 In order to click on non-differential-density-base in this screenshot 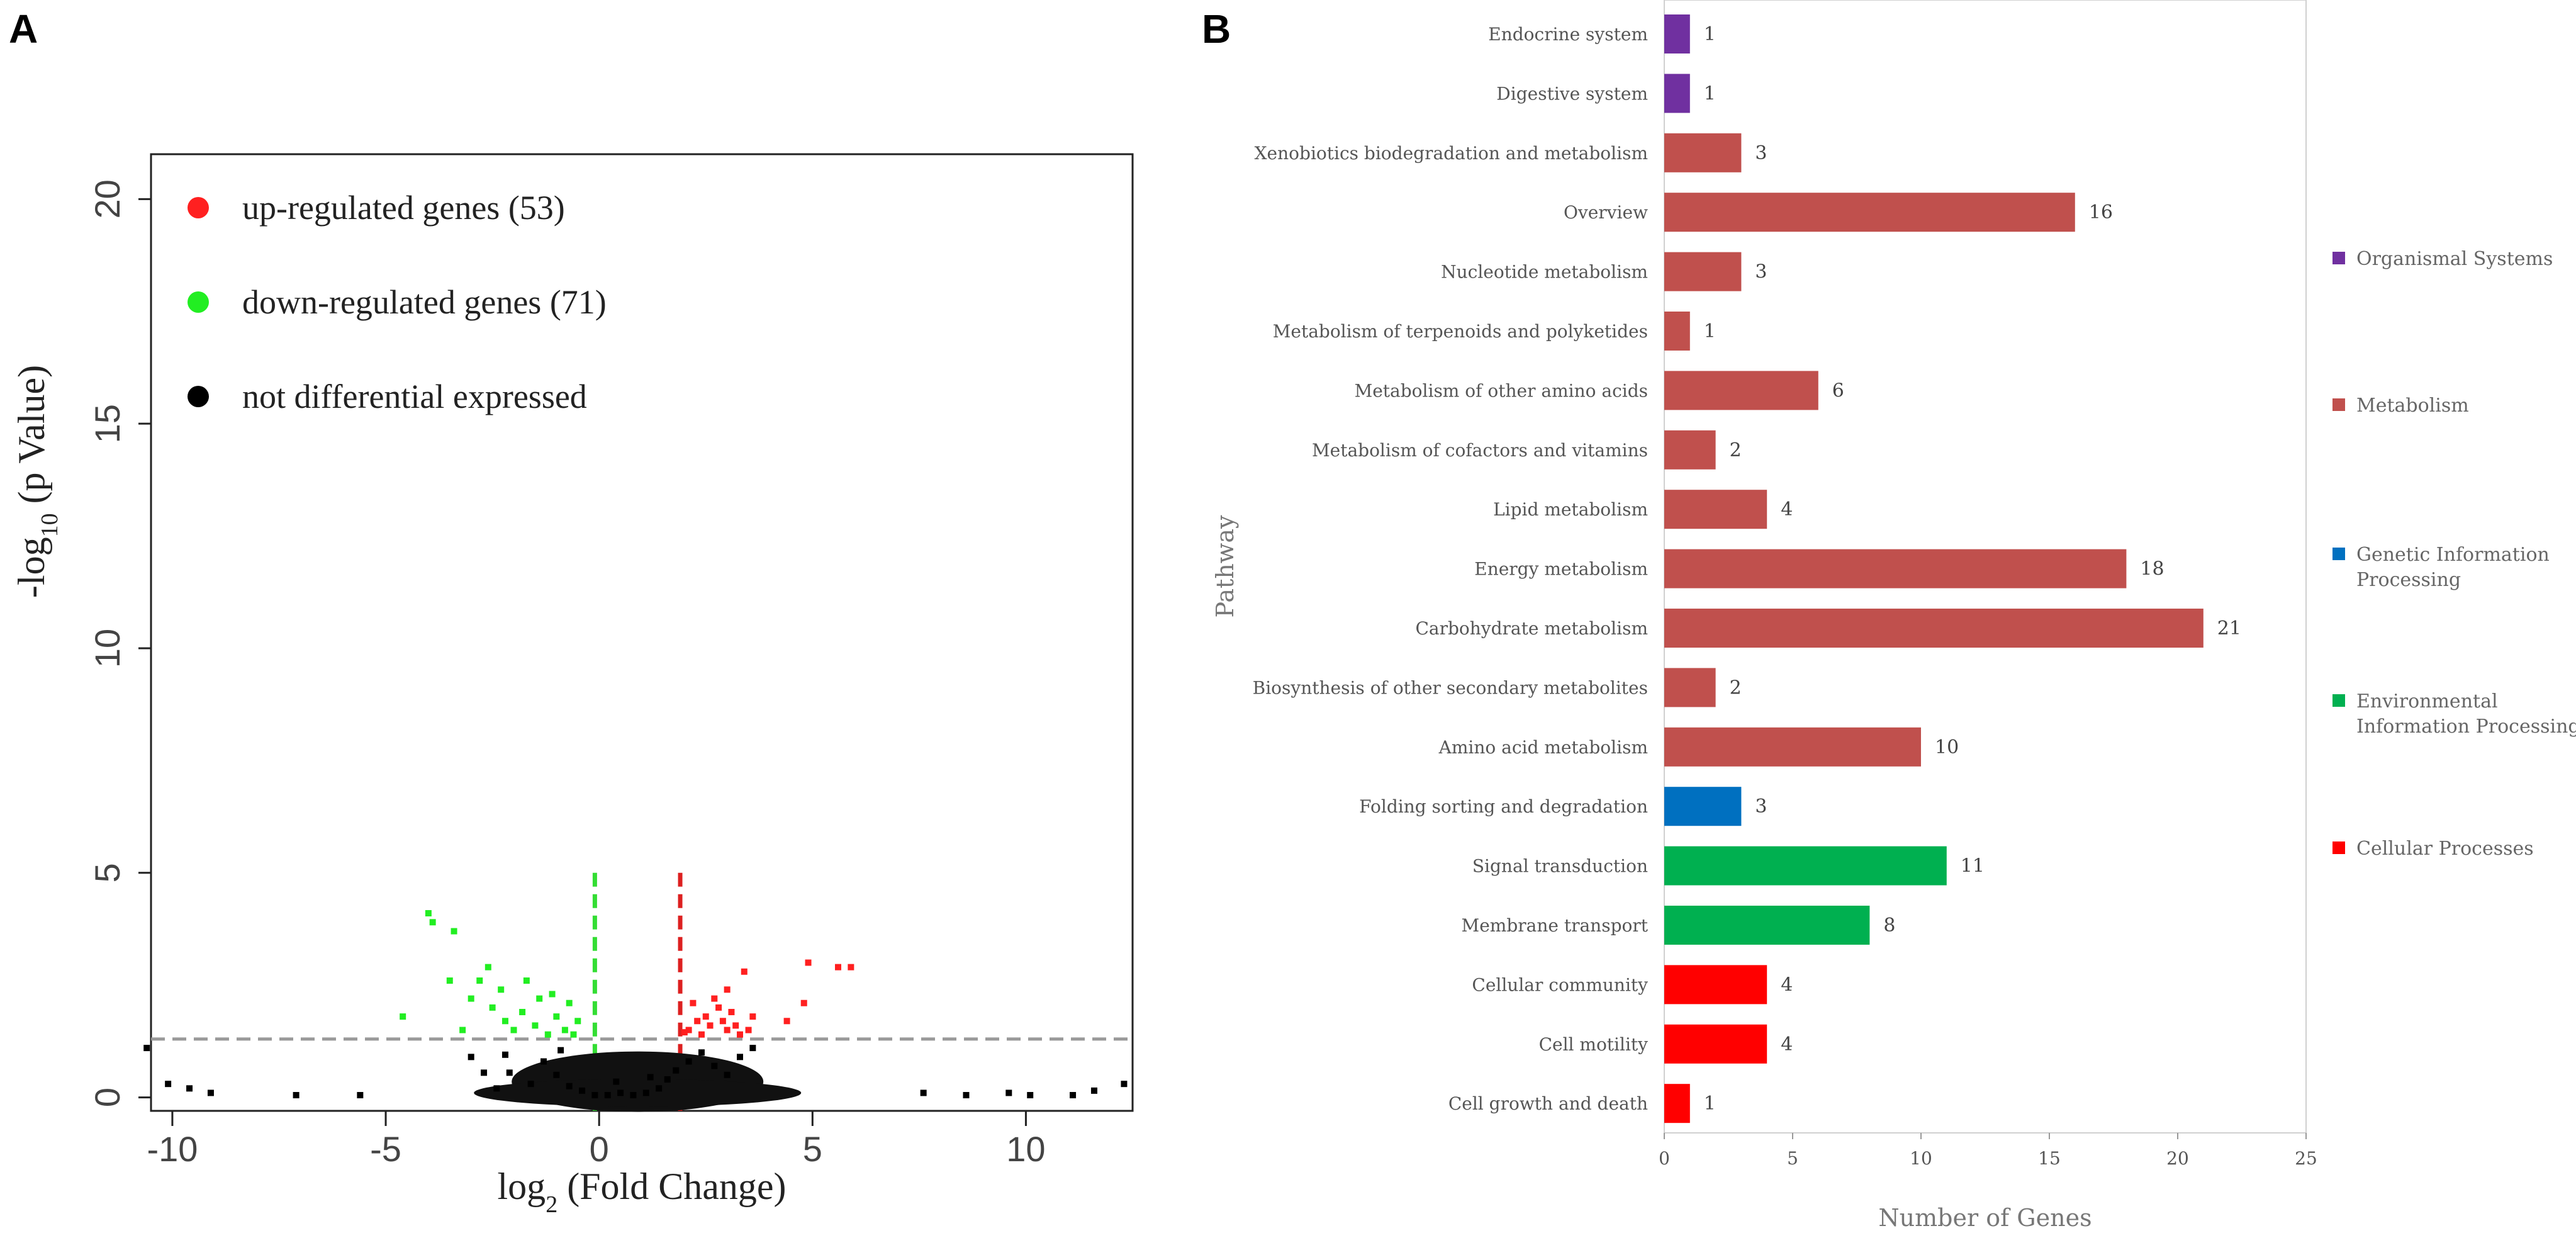, I will do `click(638, 1093)`.